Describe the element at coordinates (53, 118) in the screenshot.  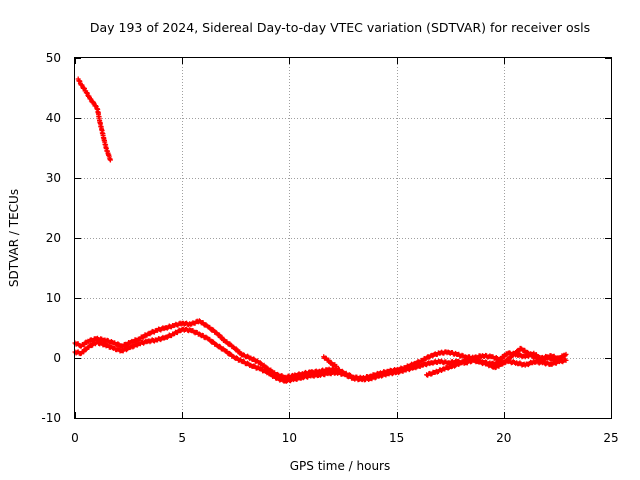
I see `y-tick-label: 40` at that location.